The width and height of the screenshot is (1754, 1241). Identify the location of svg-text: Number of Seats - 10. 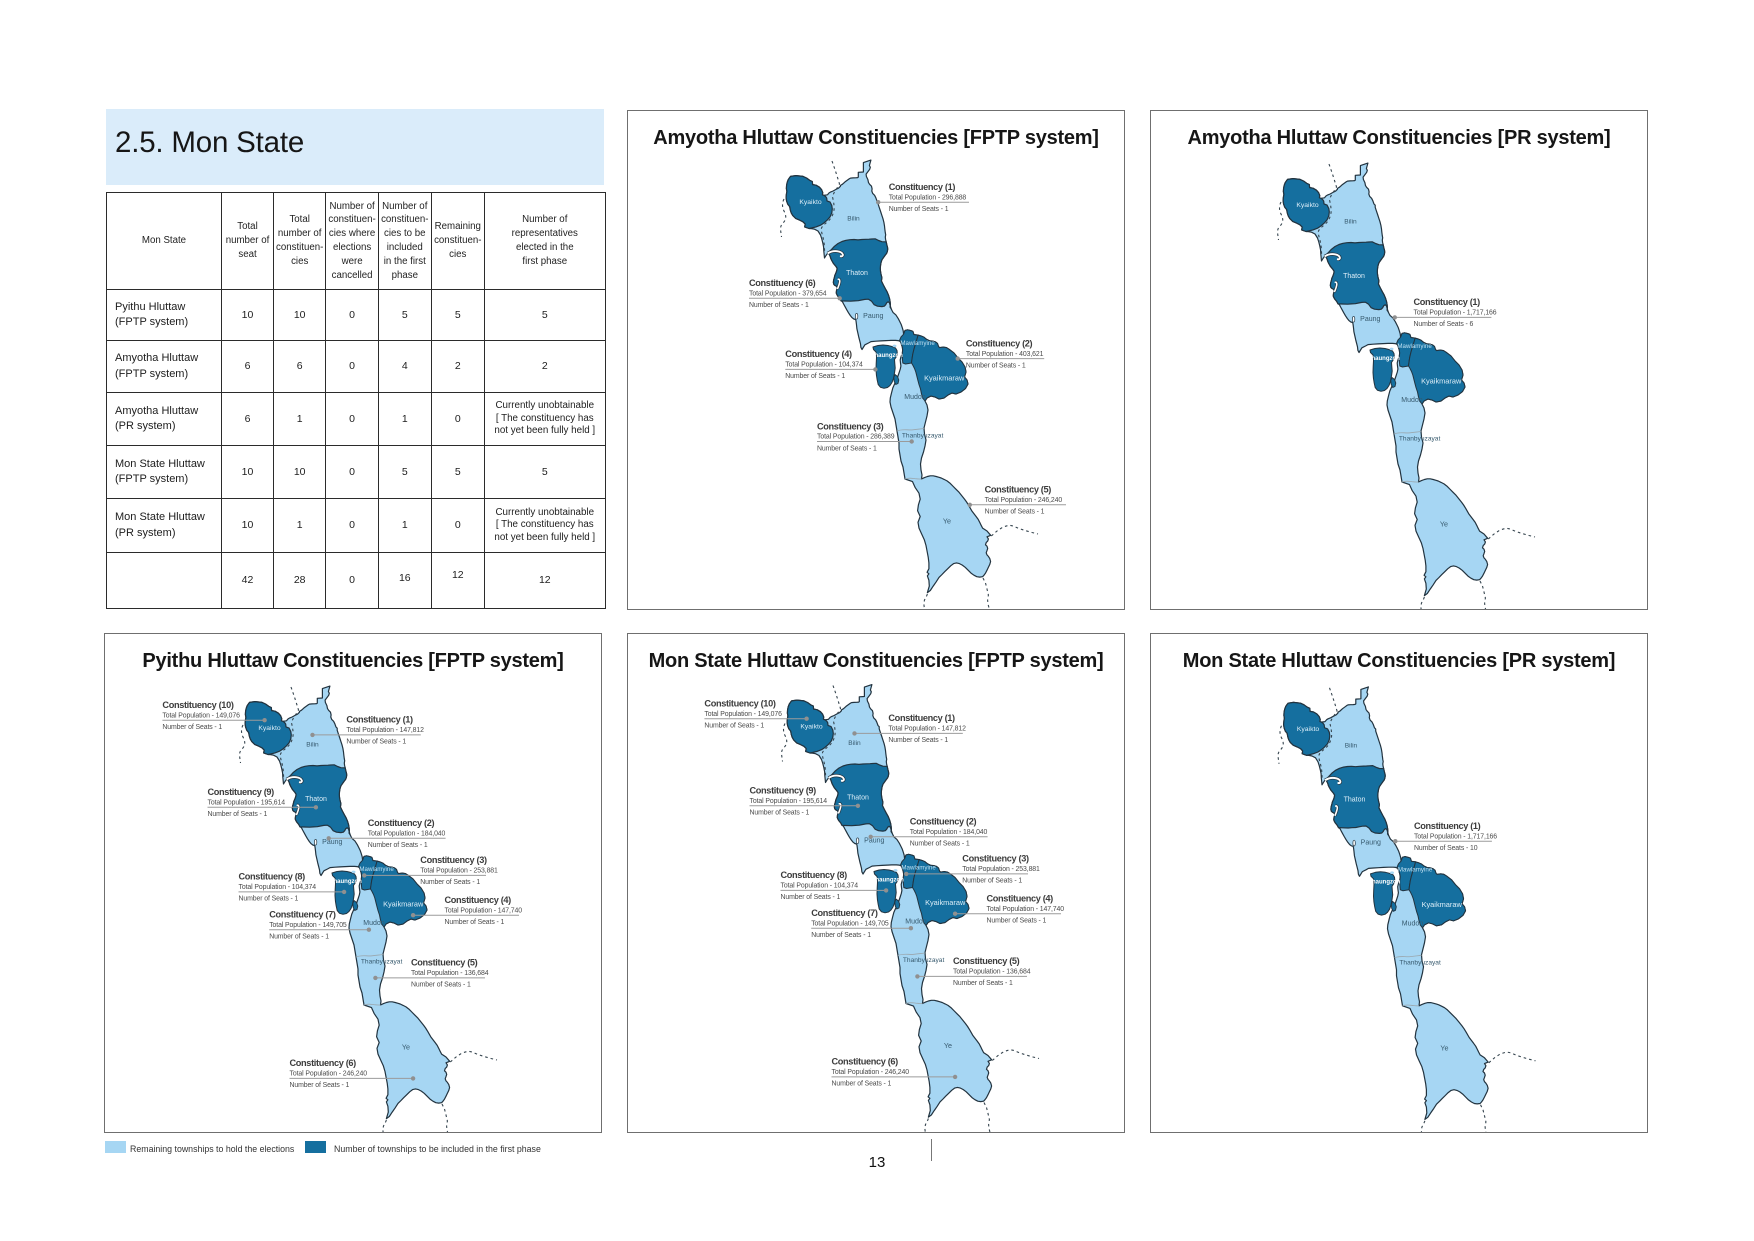
(1446, 848).